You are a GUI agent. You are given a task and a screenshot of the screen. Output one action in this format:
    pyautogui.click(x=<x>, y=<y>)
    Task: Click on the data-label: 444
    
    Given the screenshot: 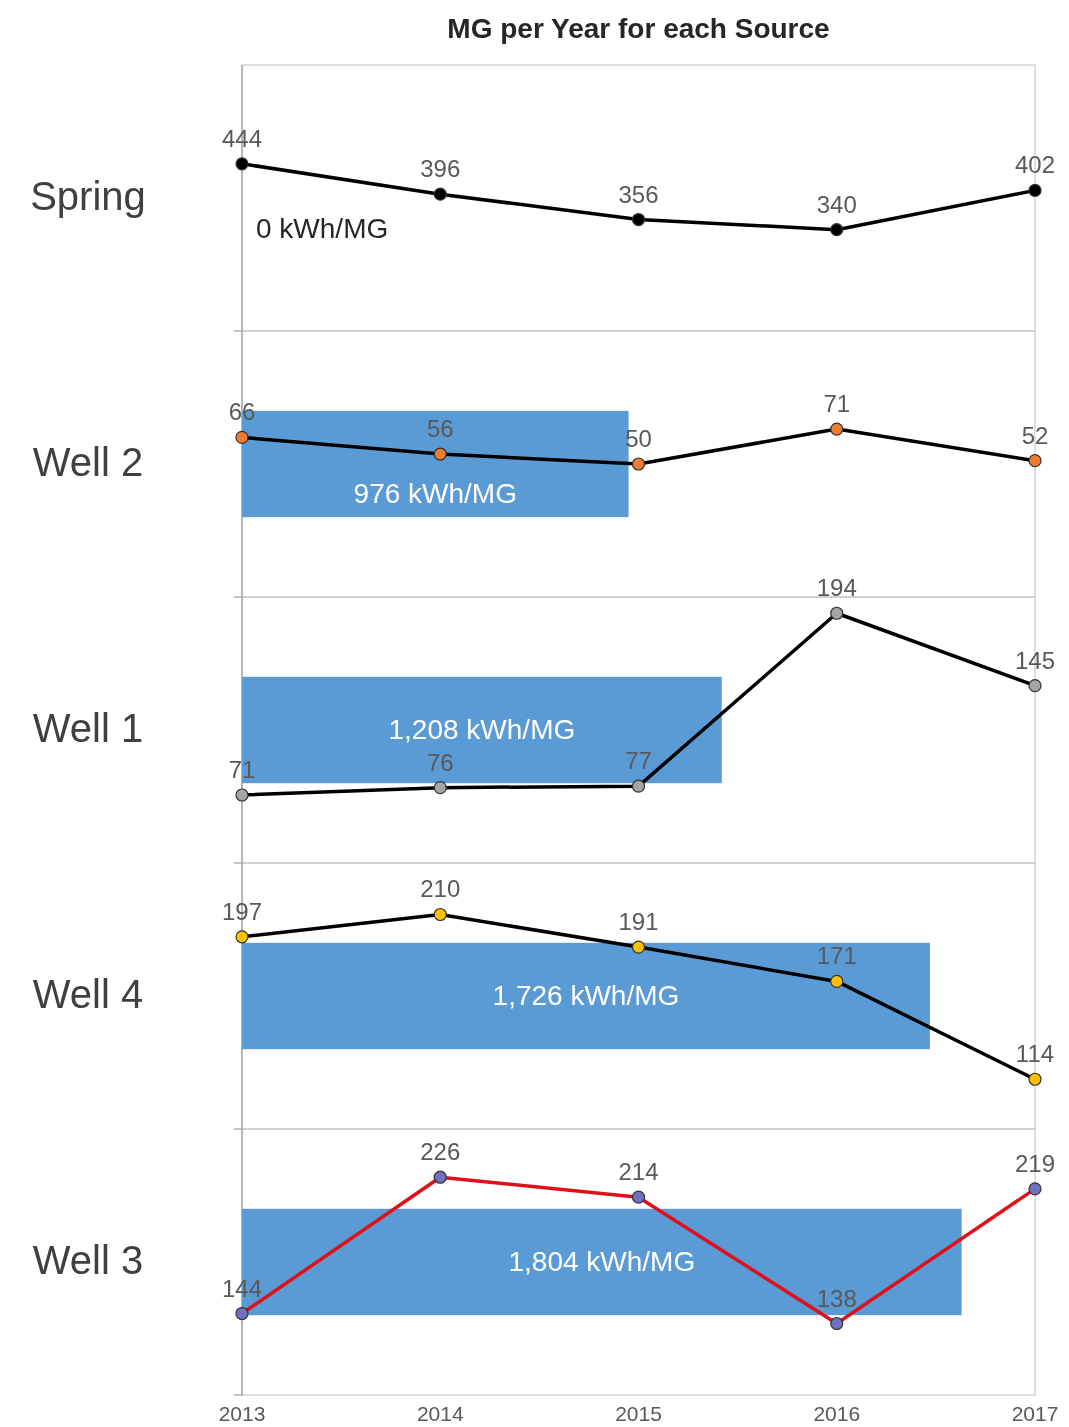 What is the action you would take?
    pyautogui.click(x=242, y=138)
    